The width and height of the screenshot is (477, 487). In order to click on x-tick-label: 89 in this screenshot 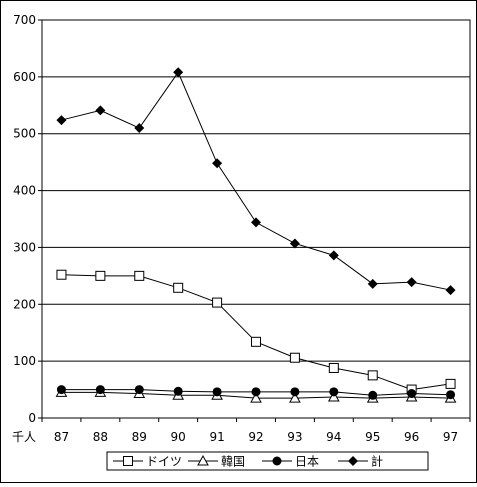, I will do `click(139, 437)`.